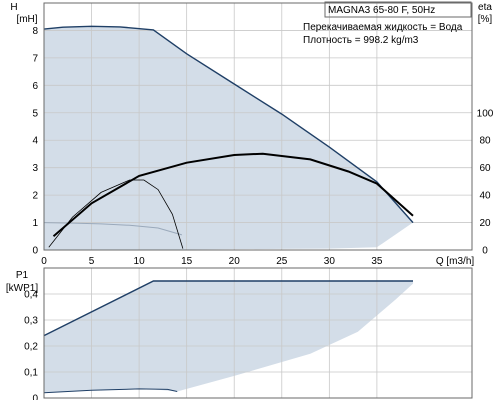  I want to click on x-tick-label: 30, so click(330, 261).